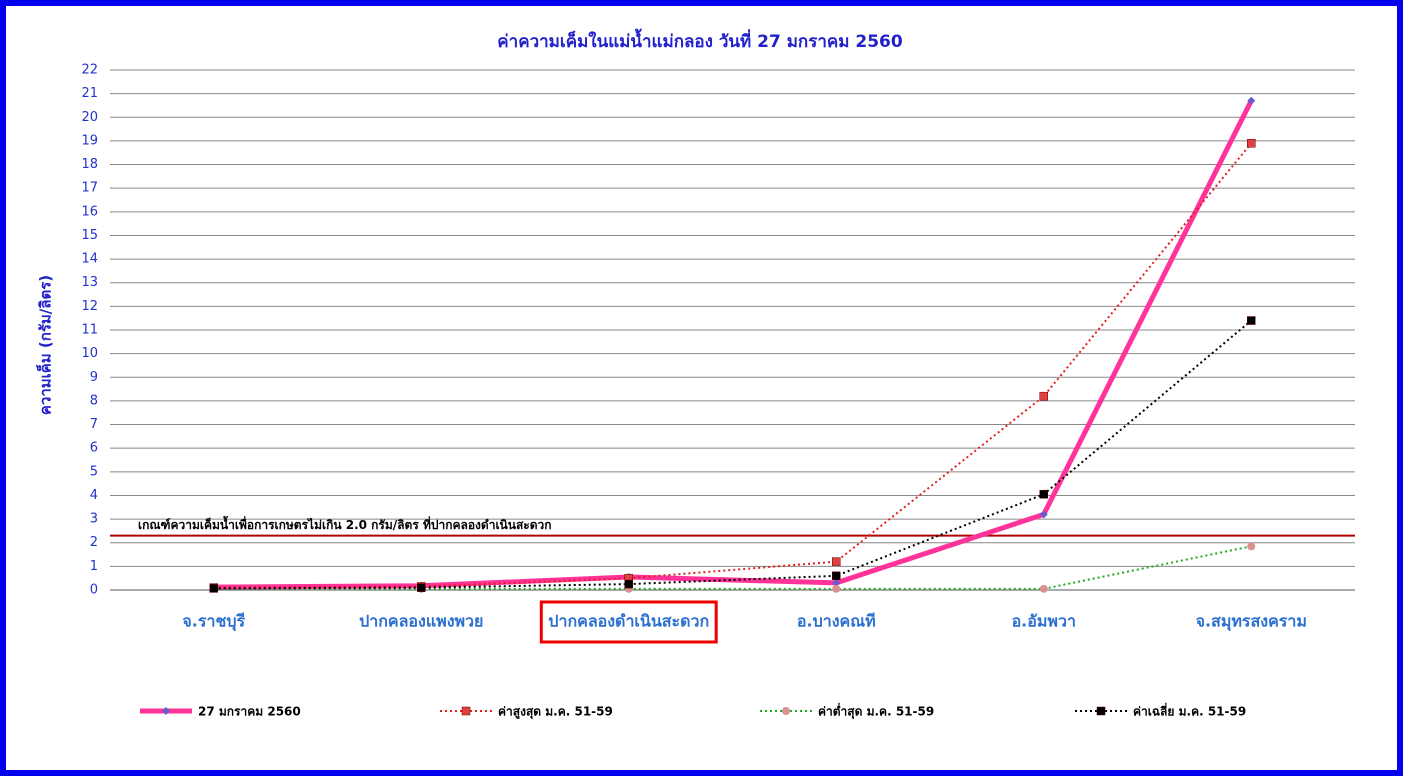  Describe the element at coordinates (89, 93) in the screenshot. I see `y-tick-label: 21` at that location.